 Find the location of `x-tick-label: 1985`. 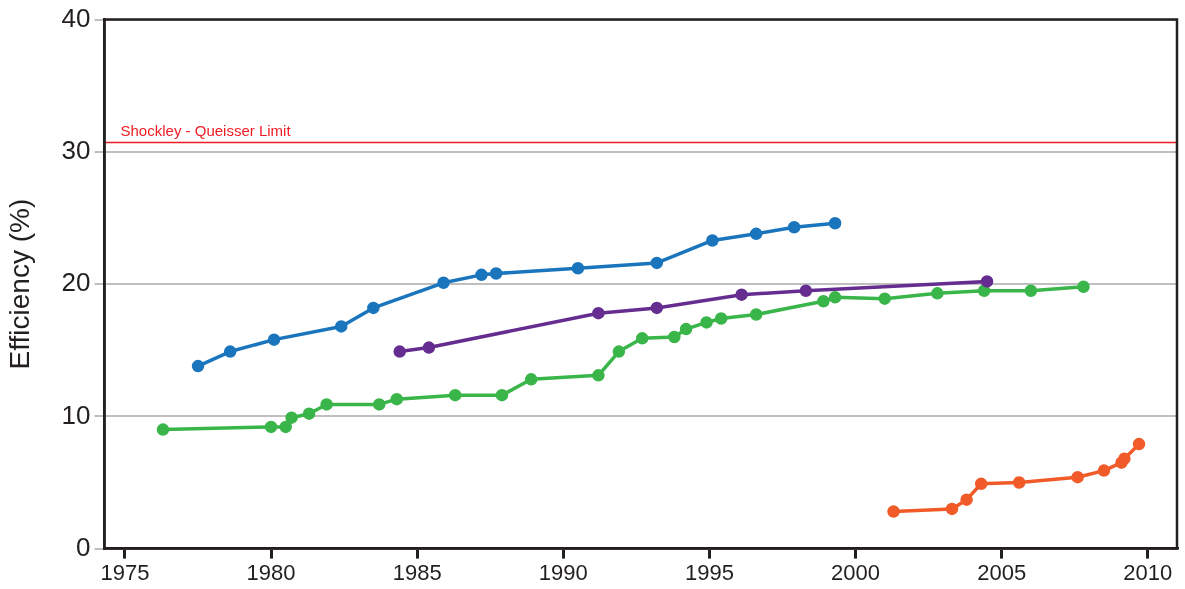

x-tick-label: 1985 is located at coordinates (417, 572).